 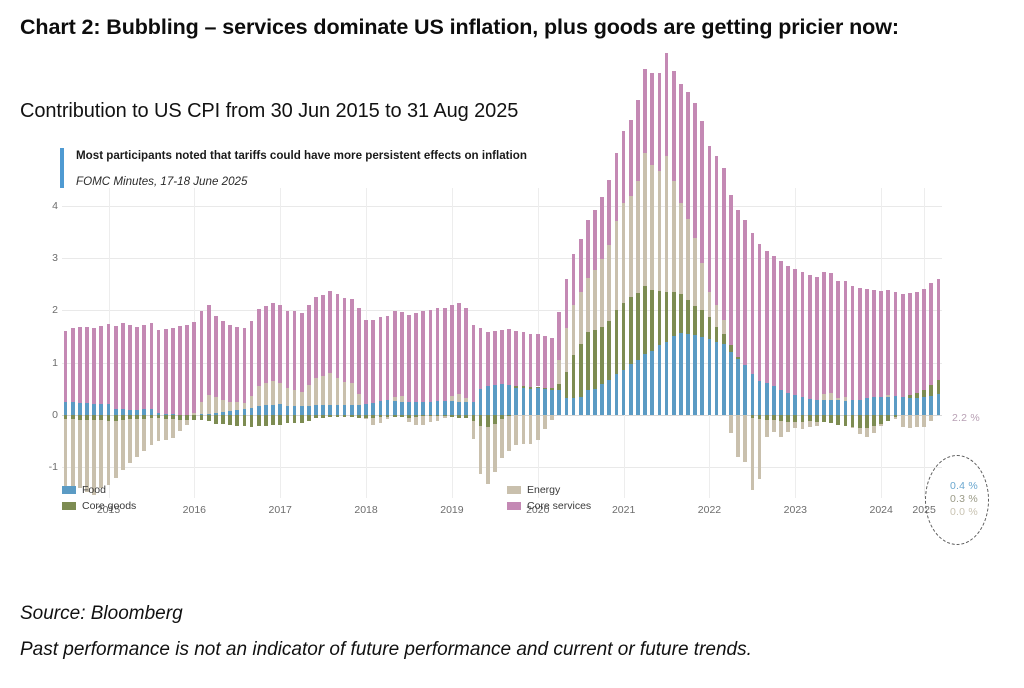 I want to click on chart-legend: Food Core goods Energy Core services, so click(x=502, y=504).